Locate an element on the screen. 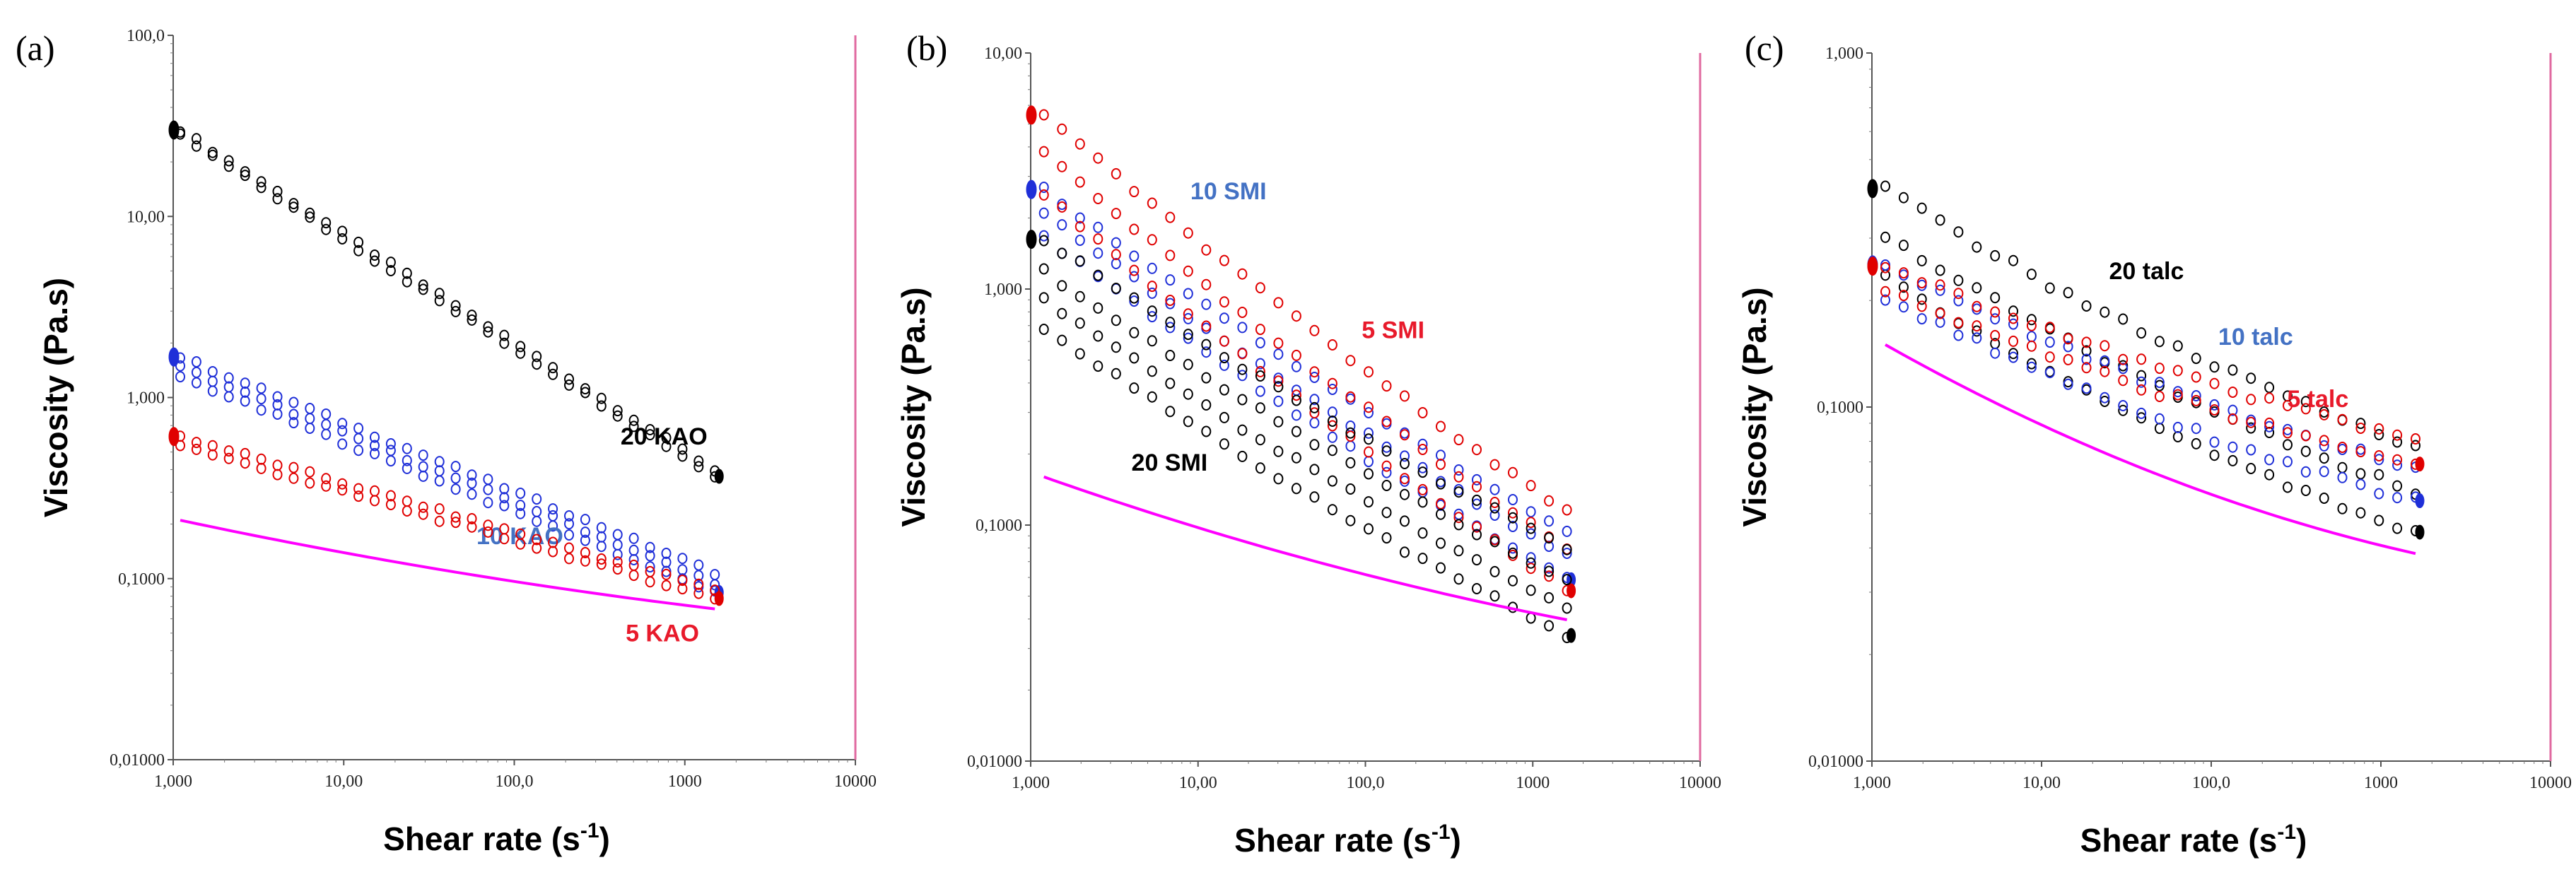 The width and height of the screenshot is (2576, 877). series-label: 20 KAO is located at coordinates (664, 436).